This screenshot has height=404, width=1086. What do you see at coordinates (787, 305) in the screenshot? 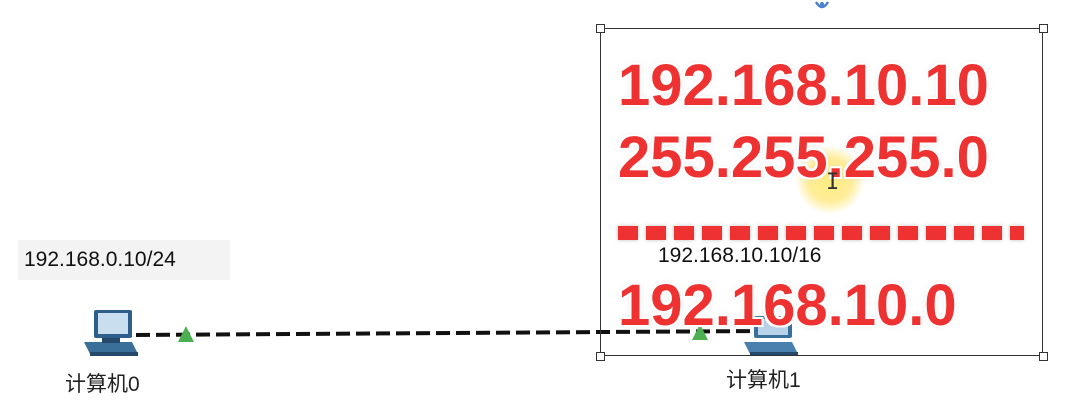
I see `annotation-network-address: 192.168.10.0` at bounding box center [787, 305].